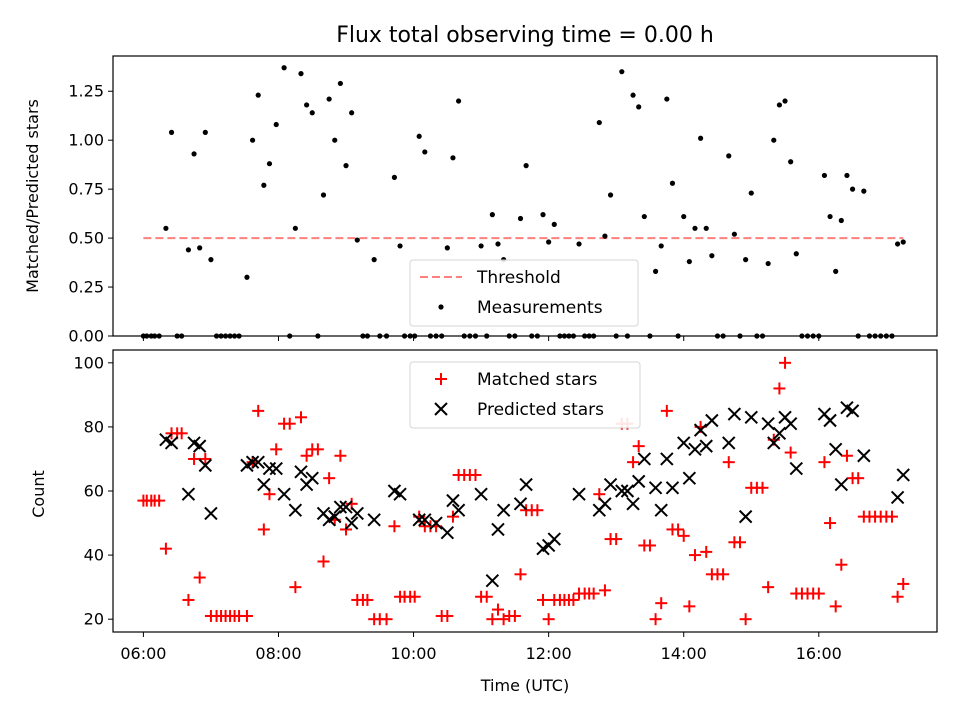  What do you see at coordinates (88, 362) in the screenshot?
I see `bottom-y-tick-label: 100` at bounding box center [88, 362].